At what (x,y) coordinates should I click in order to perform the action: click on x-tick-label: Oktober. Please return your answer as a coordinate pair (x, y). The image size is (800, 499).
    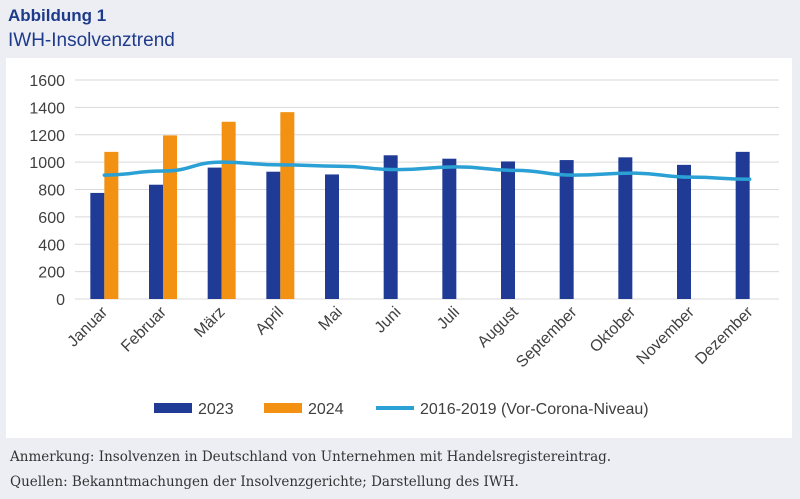
    Looking at the image, I should click on (613, 329).